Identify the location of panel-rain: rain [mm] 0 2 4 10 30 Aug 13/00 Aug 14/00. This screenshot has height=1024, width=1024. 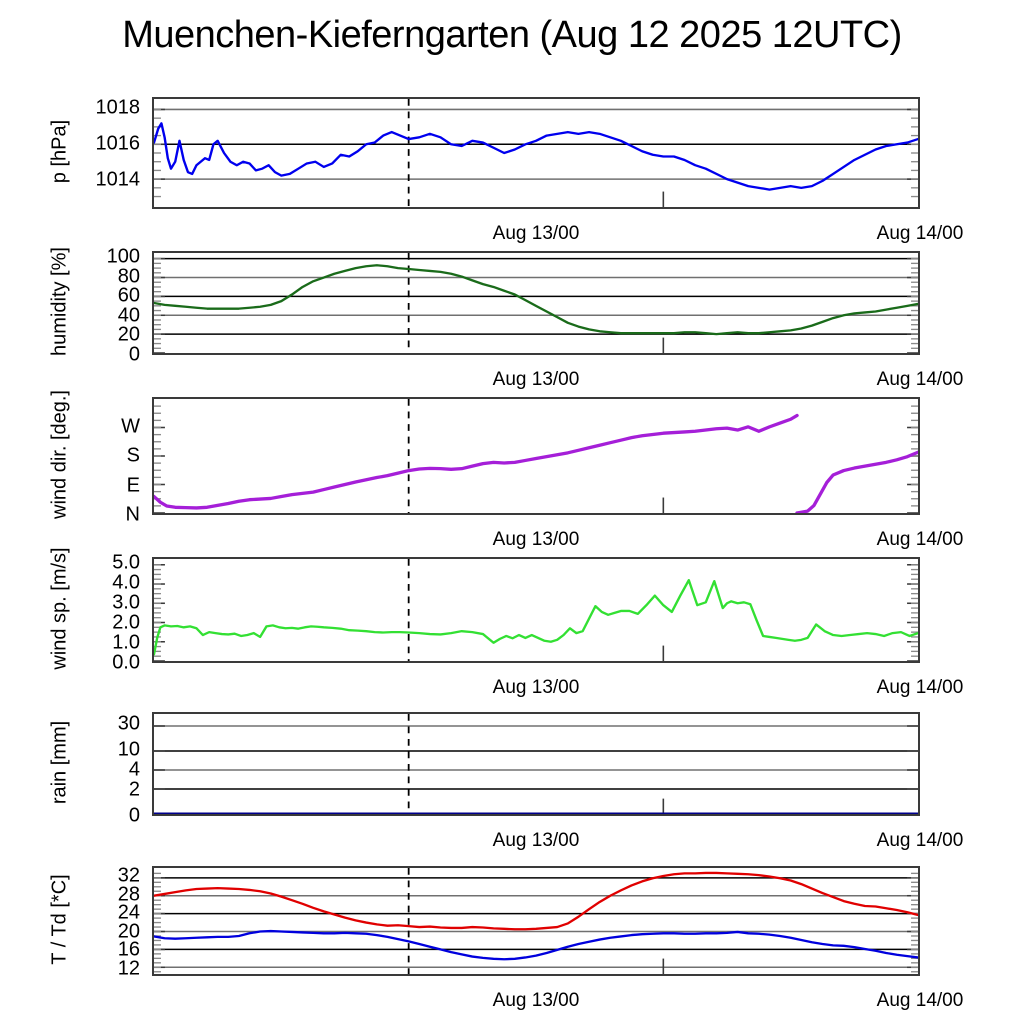
(512, 787).